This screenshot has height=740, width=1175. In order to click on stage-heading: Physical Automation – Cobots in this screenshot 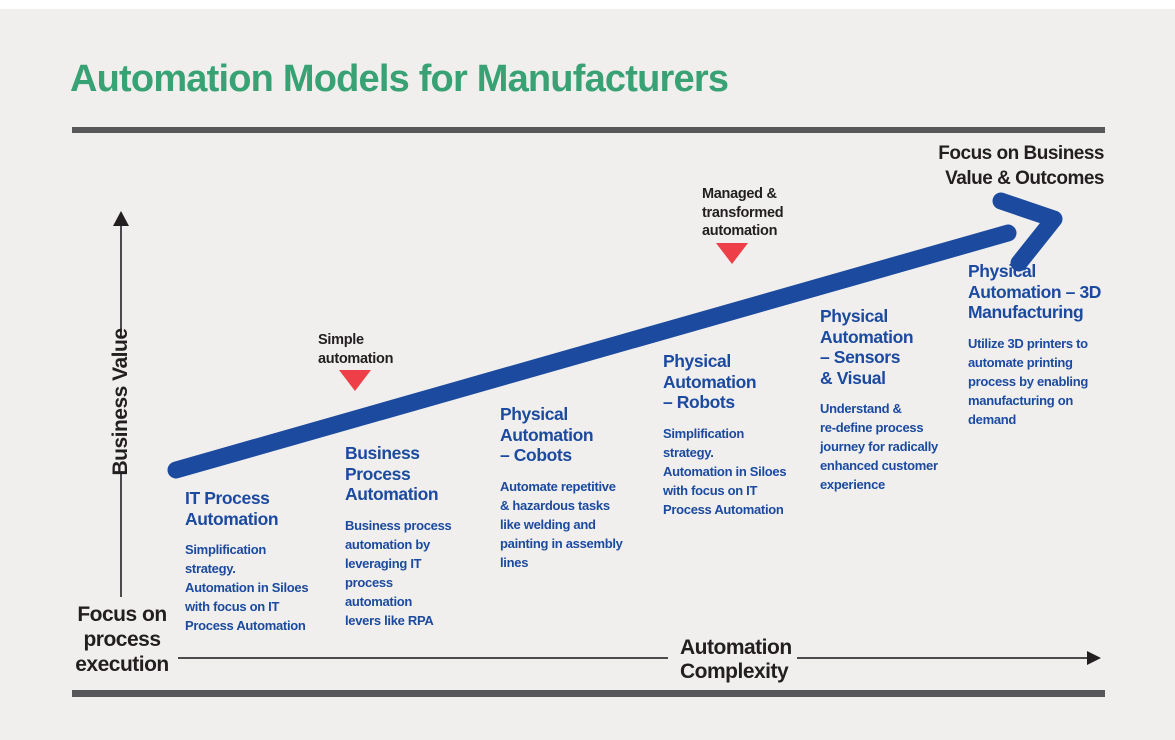, I will do `click(547, 434)`.